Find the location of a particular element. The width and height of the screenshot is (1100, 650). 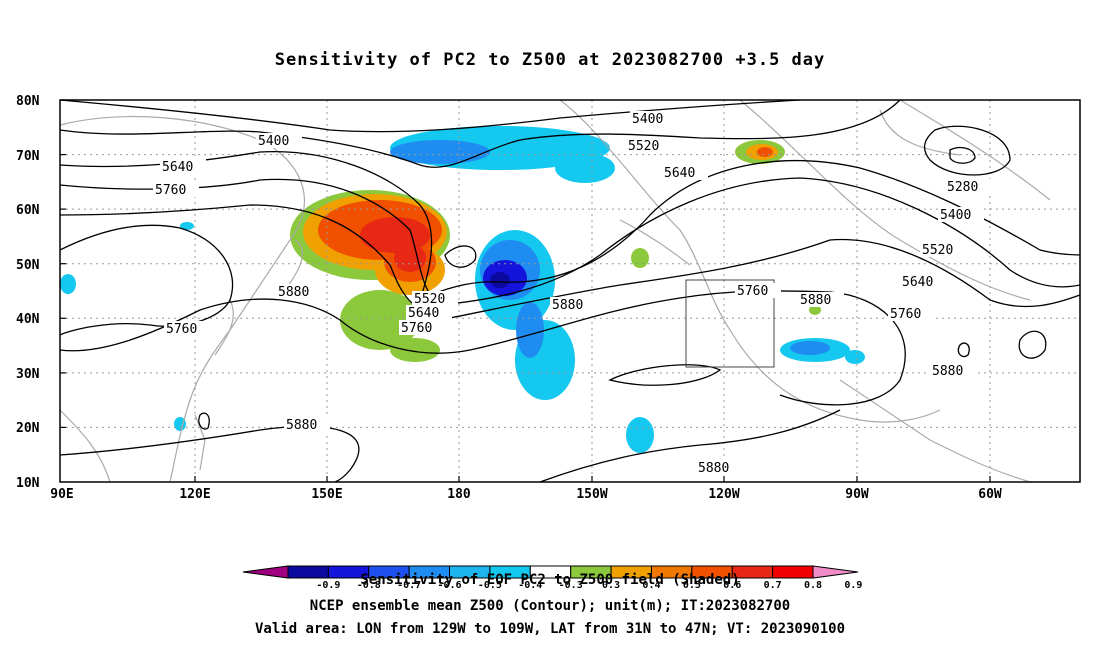

lat-label: 70N is located at coordinates (28, 156).